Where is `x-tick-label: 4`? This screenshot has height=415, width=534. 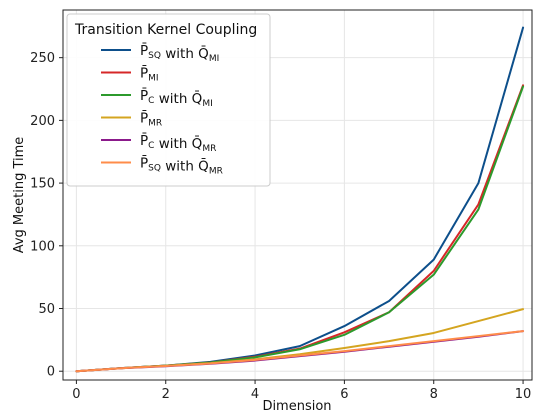 x-tick-label: 4 is located at coordinates (255, 394).